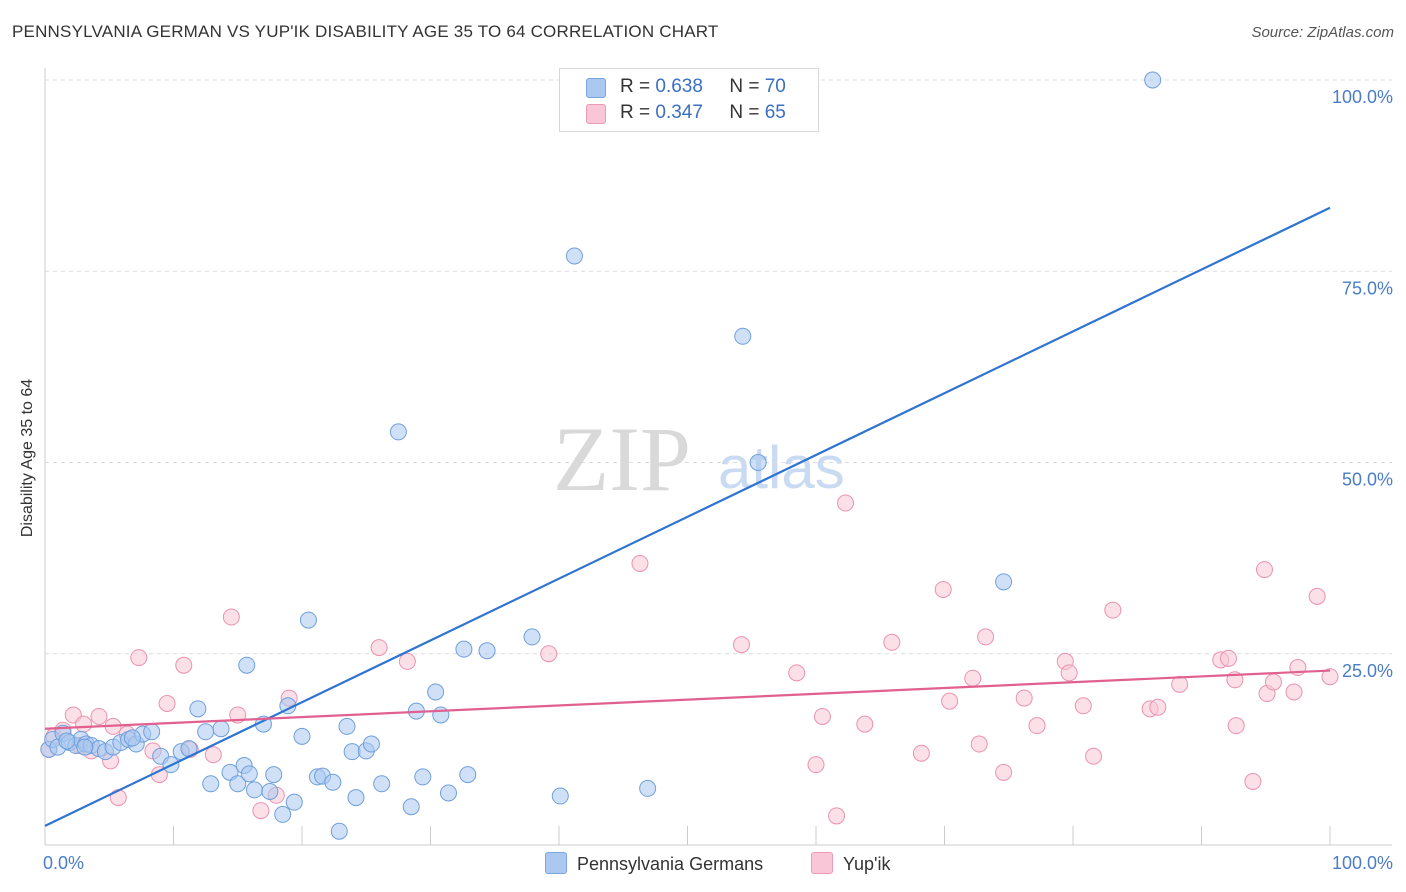 This screenshot has height=892, width=1406. Describe the element at coordinates (687, 699) in the screenshot. I see `yupik-trend-line` at that location.